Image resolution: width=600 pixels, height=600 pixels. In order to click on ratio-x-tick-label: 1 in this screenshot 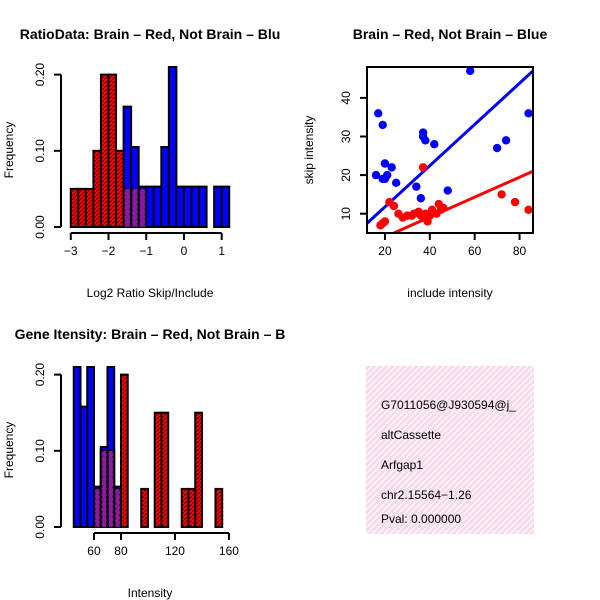, I will do `click(221, 251)`.